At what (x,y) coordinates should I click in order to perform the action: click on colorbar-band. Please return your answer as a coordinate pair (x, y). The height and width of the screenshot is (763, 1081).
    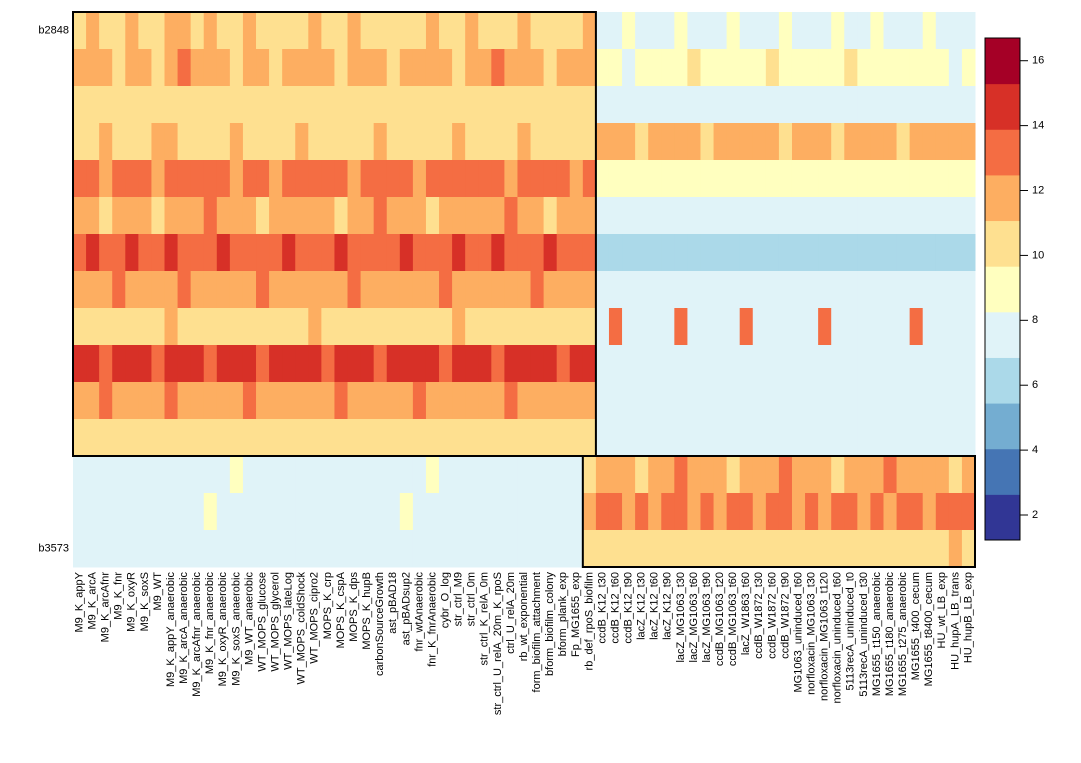
    Looking at the image, I should click on (1002, 517).